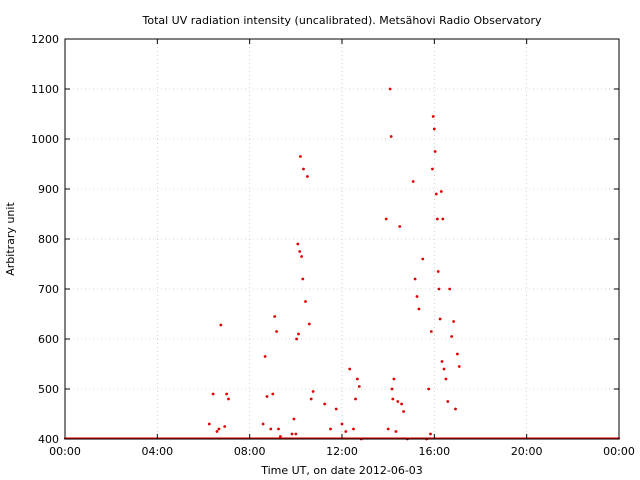 This screenshot has height=480, width=640. Describe the element at coordinates (527, 451) in the screenshot. I see `x-tick-label: 20:00` at that location.